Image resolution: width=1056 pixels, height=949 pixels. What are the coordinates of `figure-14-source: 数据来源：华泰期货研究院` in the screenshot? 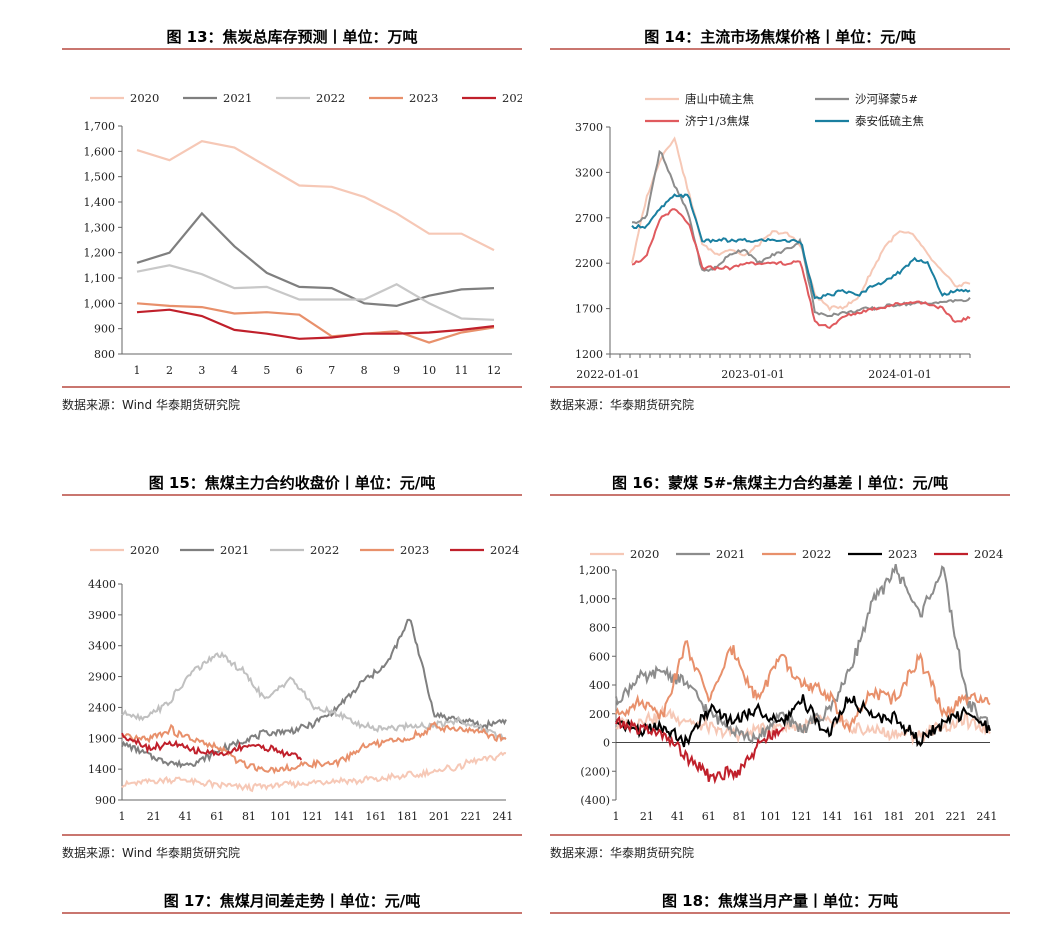 It's located at (622, 405).